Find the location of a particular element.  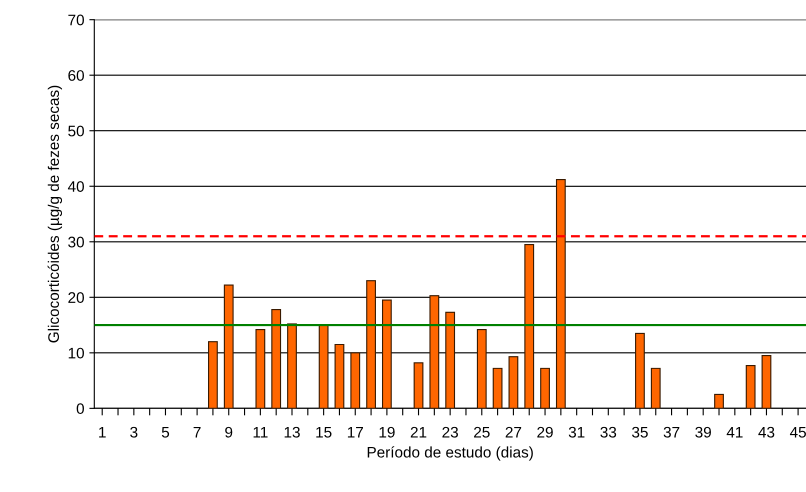

y-tick-label: 0 is located at coordinates (80, 408).